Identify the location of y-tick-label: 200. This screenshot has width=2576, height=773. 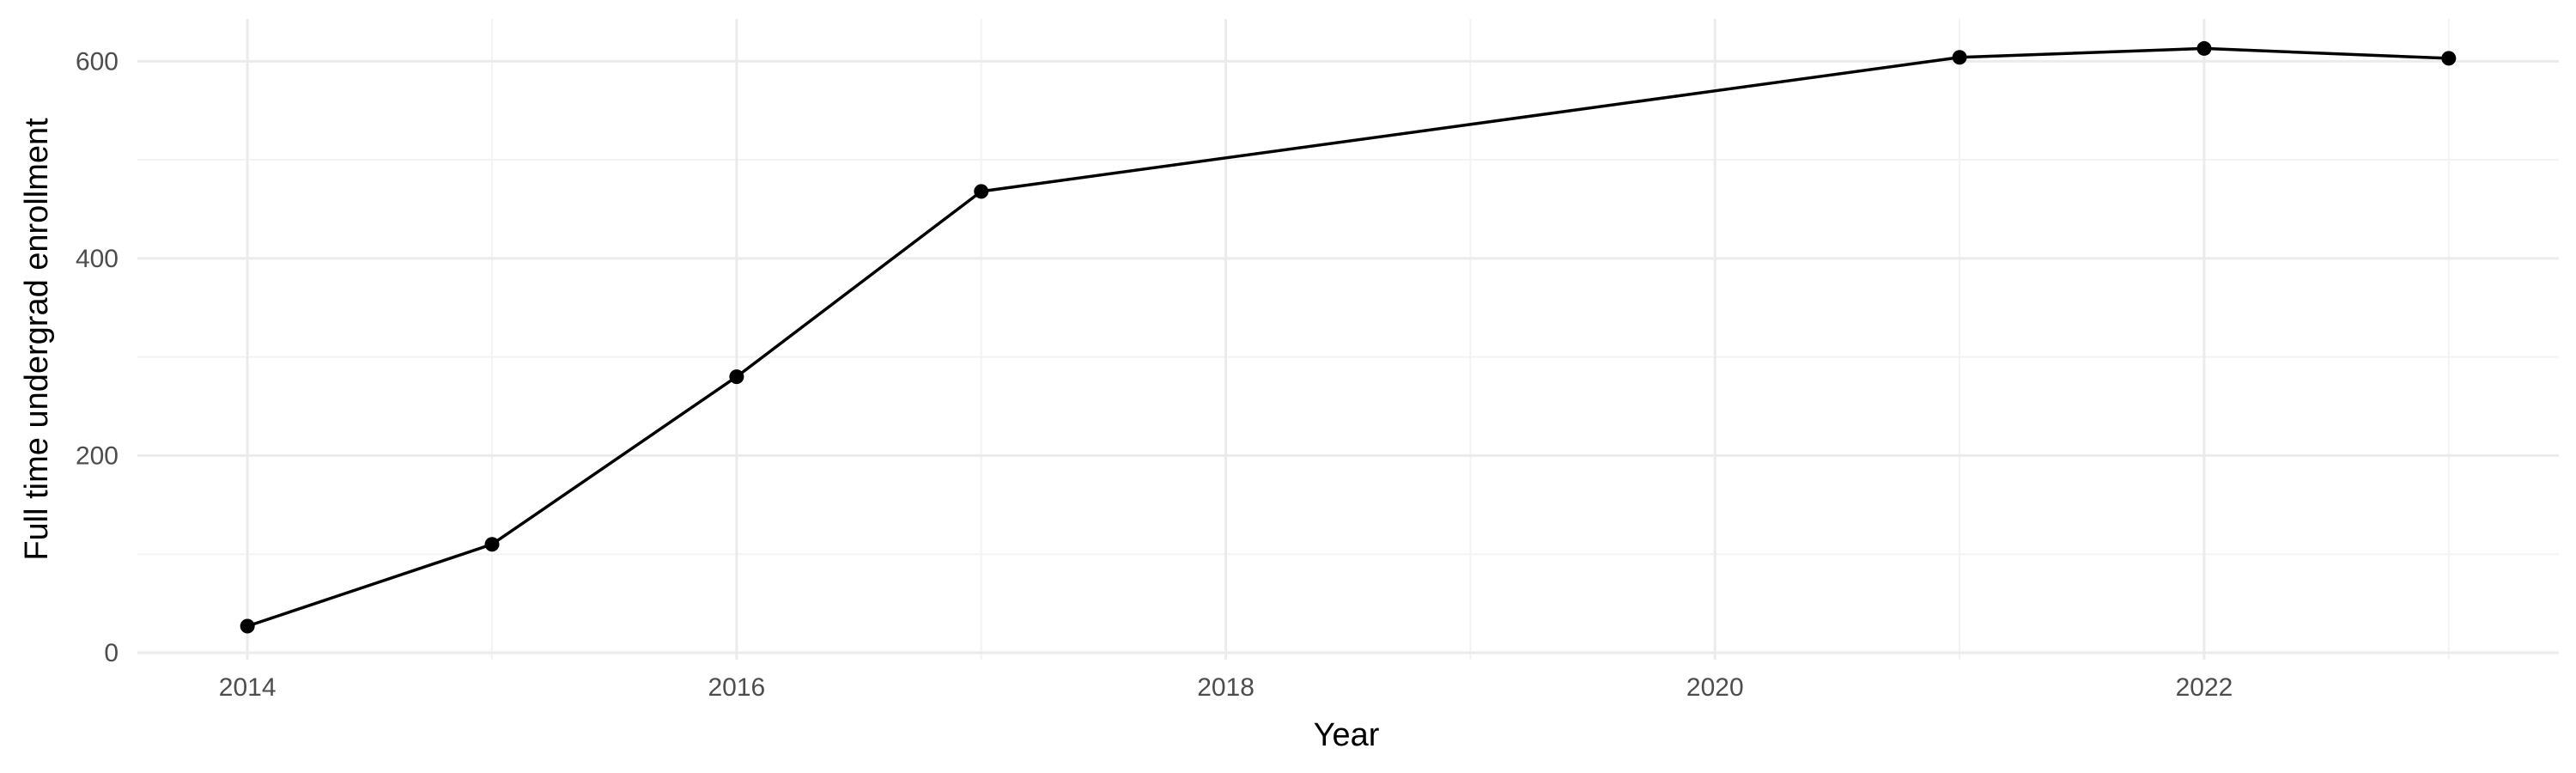
(97, 455).